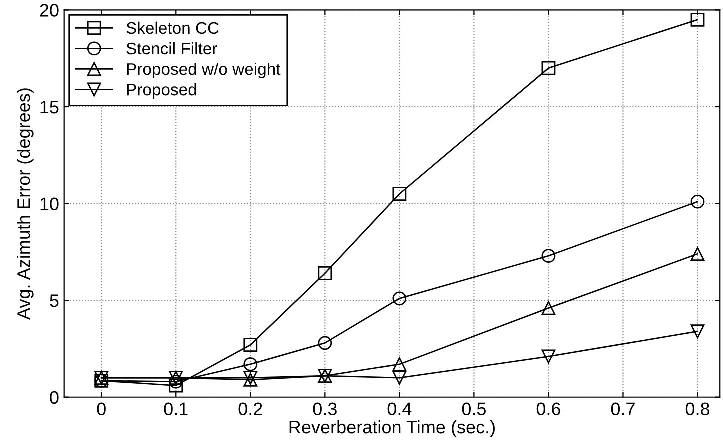 This screenshot has height=444, width=723. What do you see at coordinates (250, 409) in the screenshot?
I see `x-tick-label: 0.2` at bounding box center [250, 409].